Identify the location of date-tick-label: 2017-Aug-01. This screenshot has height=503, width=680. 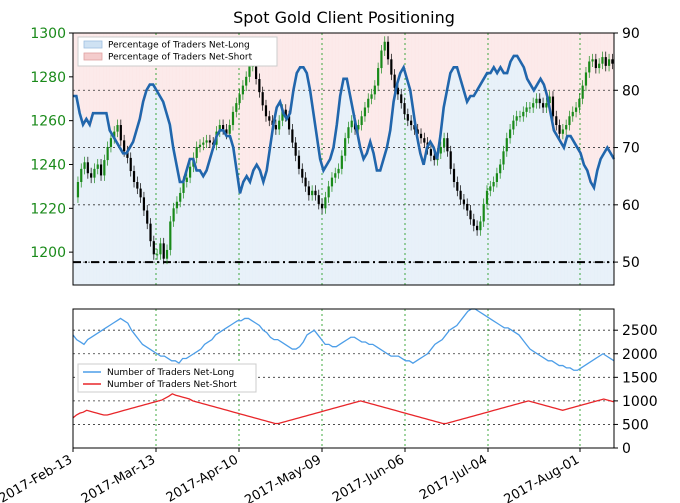
(542, 477).